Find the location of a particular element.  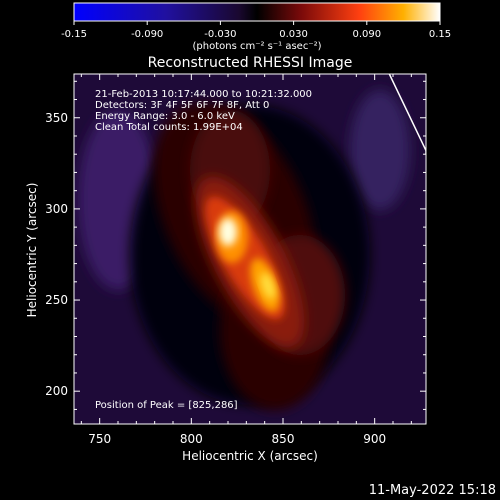

colorbar-tick-label: 0.030 is located at coordinates (293, 34).